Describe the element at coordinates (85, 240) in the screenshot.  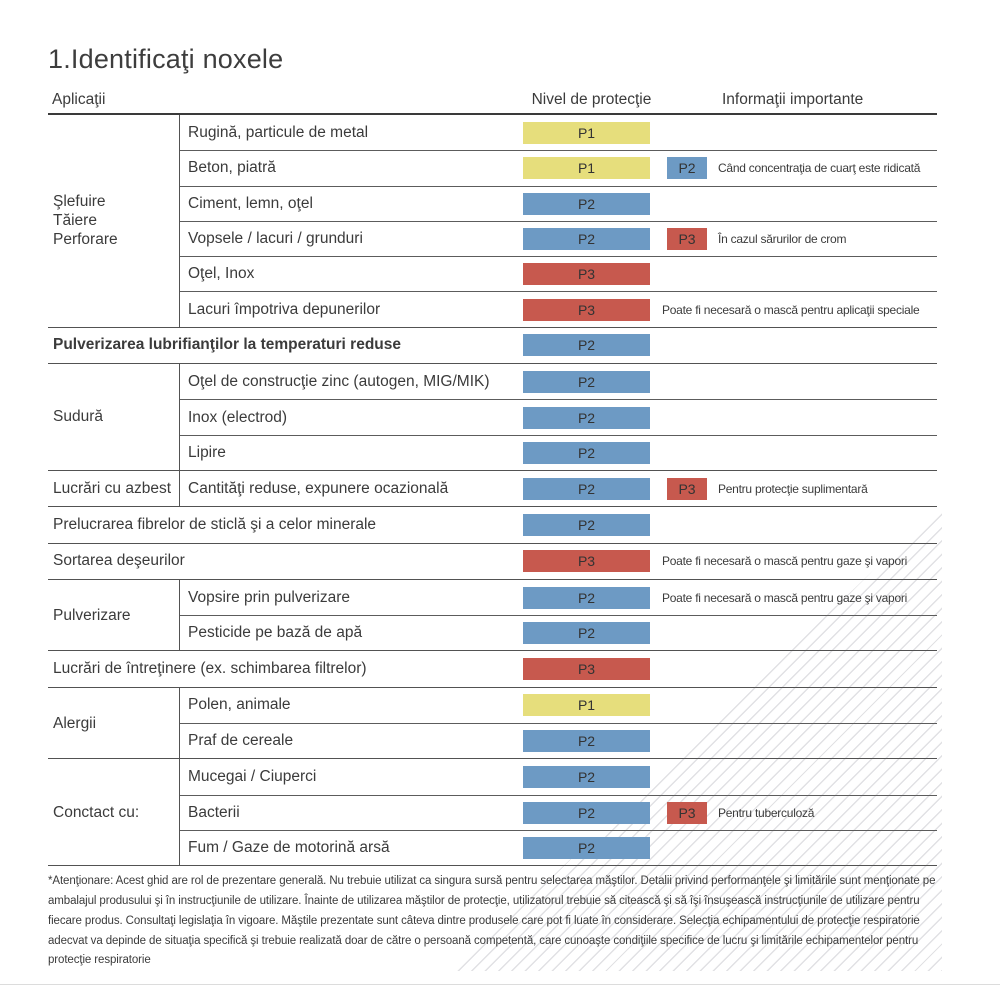
I see `group-label-line: Perforare` at that location.